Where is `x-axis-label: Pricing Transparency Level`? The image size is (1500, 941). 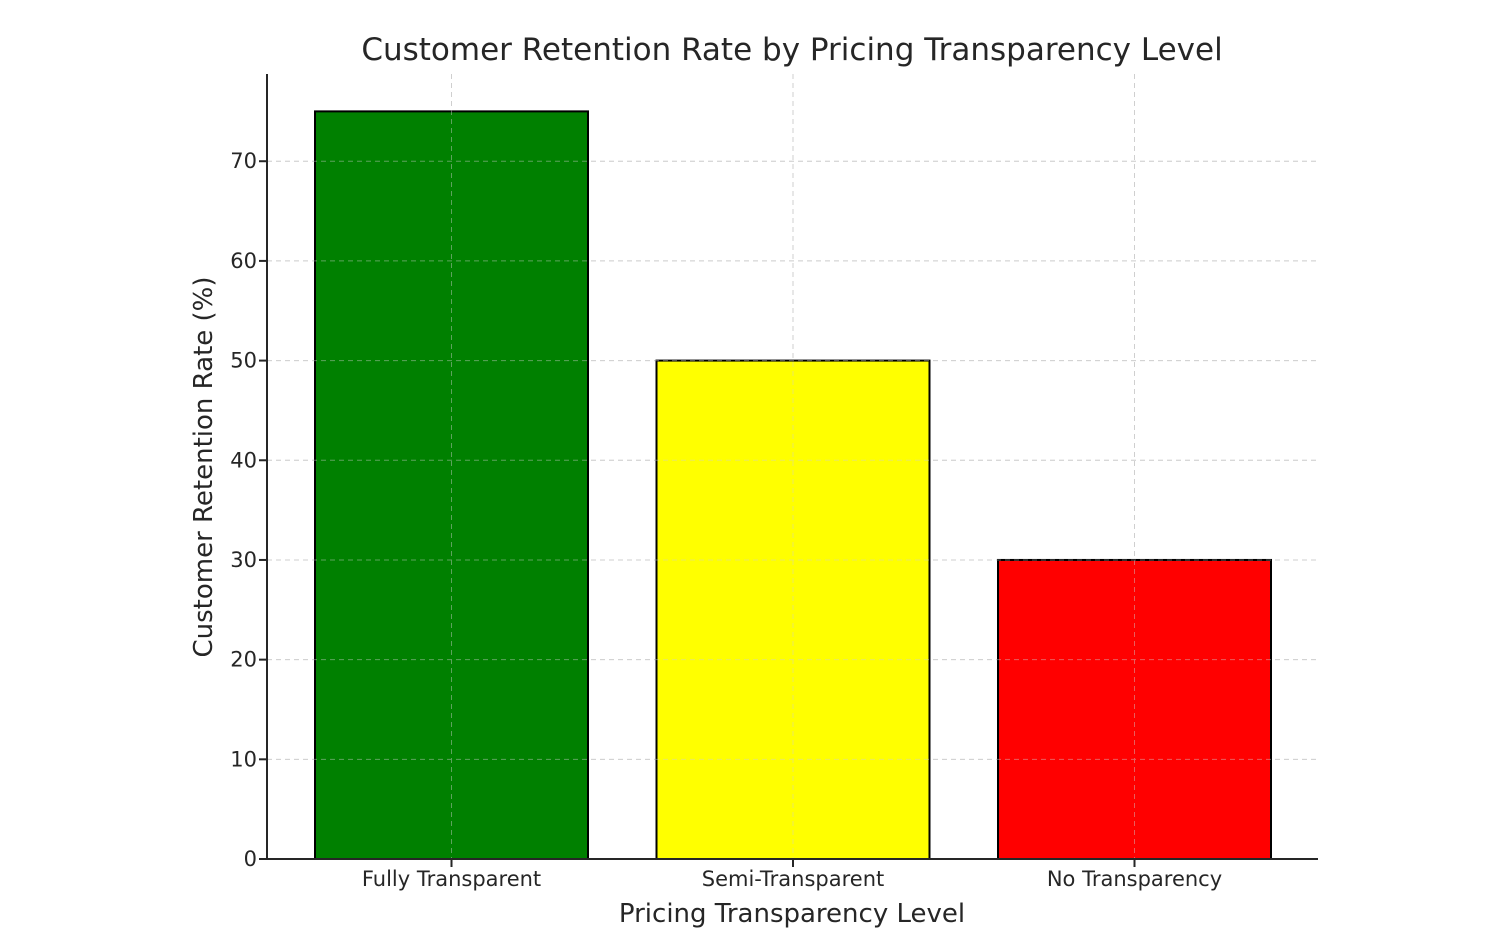 x-axis-label: Pricing Transparency Level is located at coordinates (792, 914).